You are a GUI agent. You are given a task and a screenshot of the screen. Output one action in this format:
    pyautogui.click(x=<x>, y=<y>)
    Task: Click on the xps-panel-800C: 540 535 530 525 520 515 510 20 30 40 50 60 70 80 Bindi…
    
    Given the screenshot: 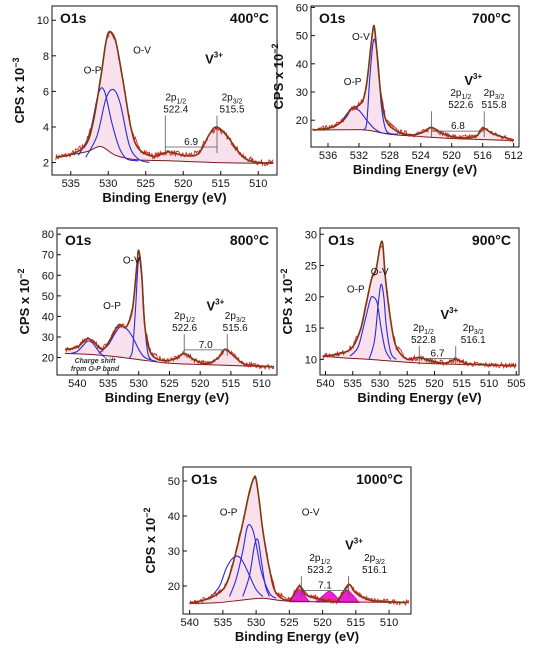 What is the action you would take?
    pyautogui.click(x=147, y=316)
    